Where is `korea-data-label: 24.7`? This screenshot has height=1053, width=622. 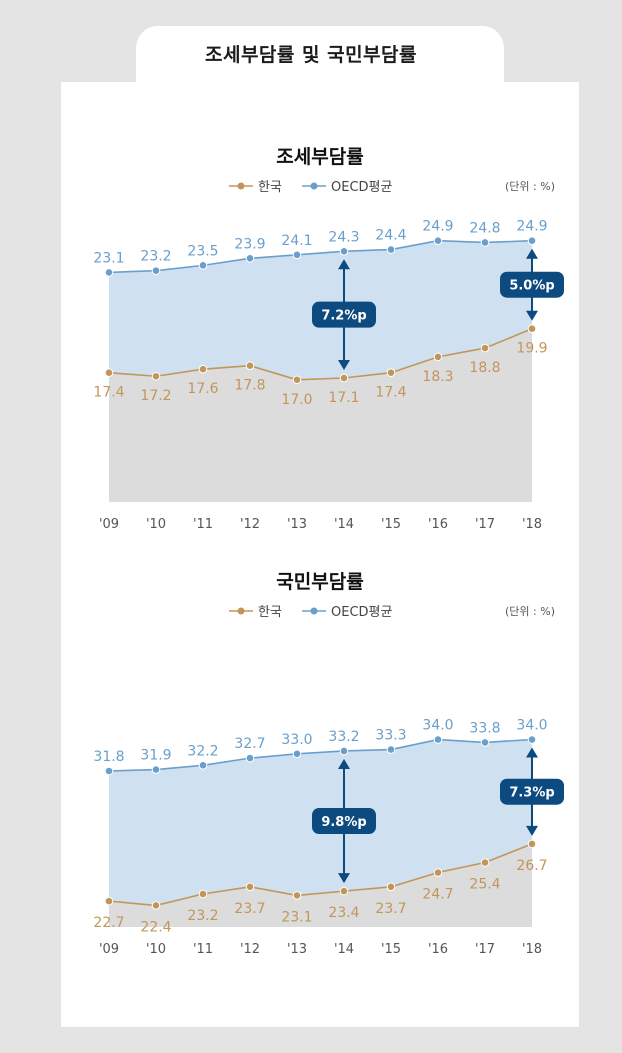 korea-data-label: 24.7 is located at coordinates (437, 895).